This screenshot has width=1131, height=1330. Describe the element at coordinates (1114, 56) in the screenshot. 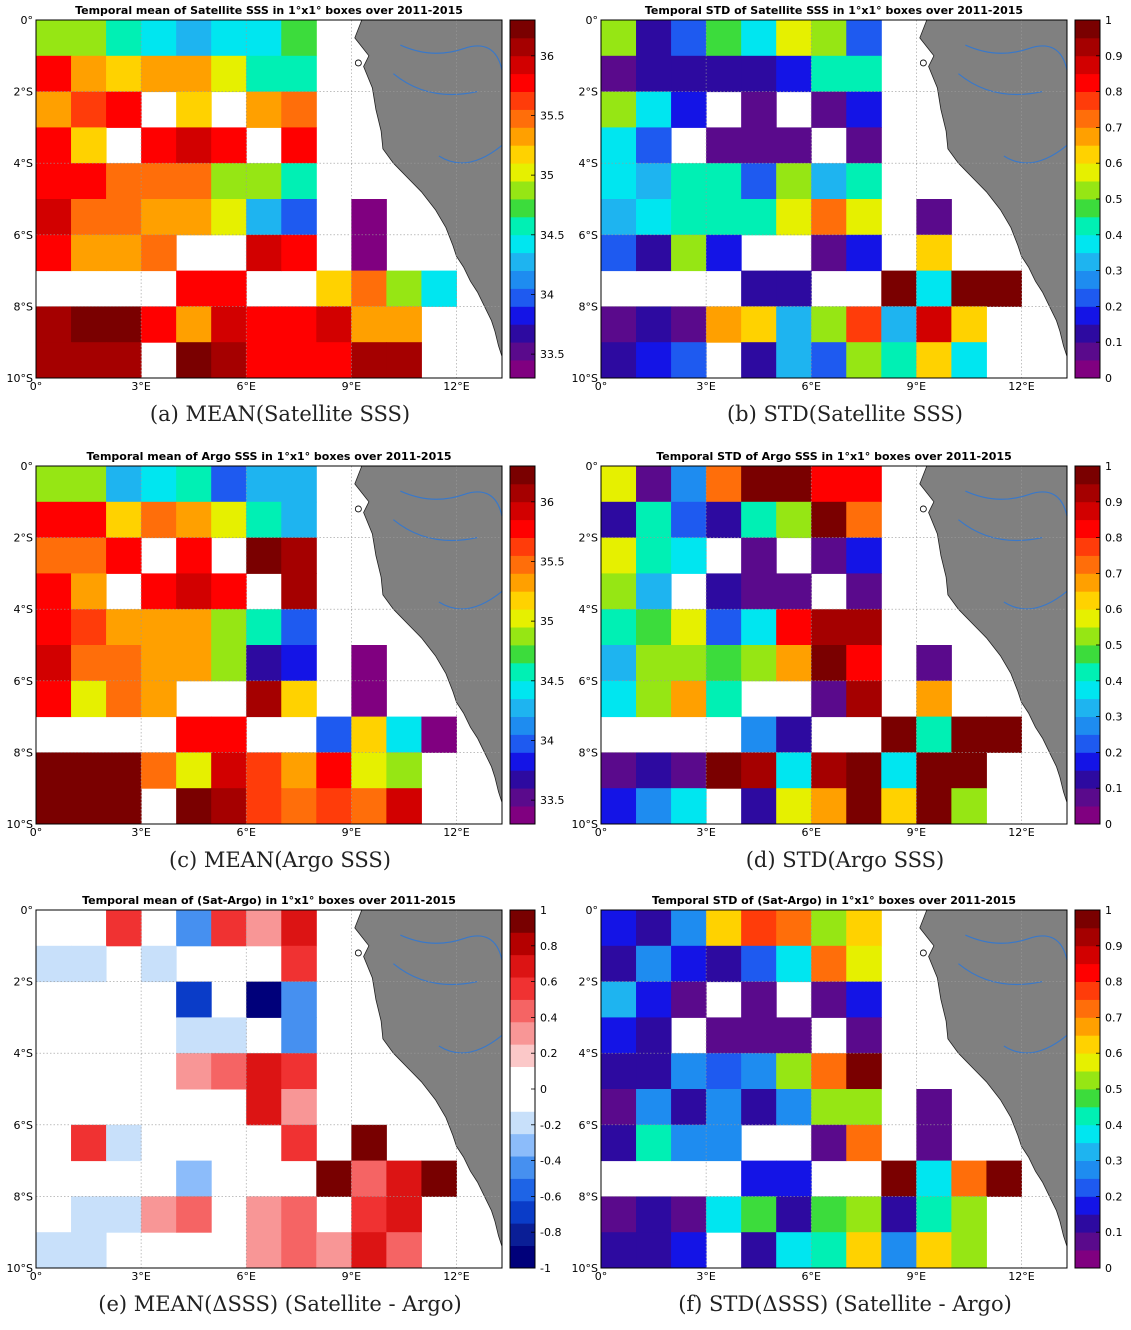

I see `colorbar-tick-label: 0.9` at that location.